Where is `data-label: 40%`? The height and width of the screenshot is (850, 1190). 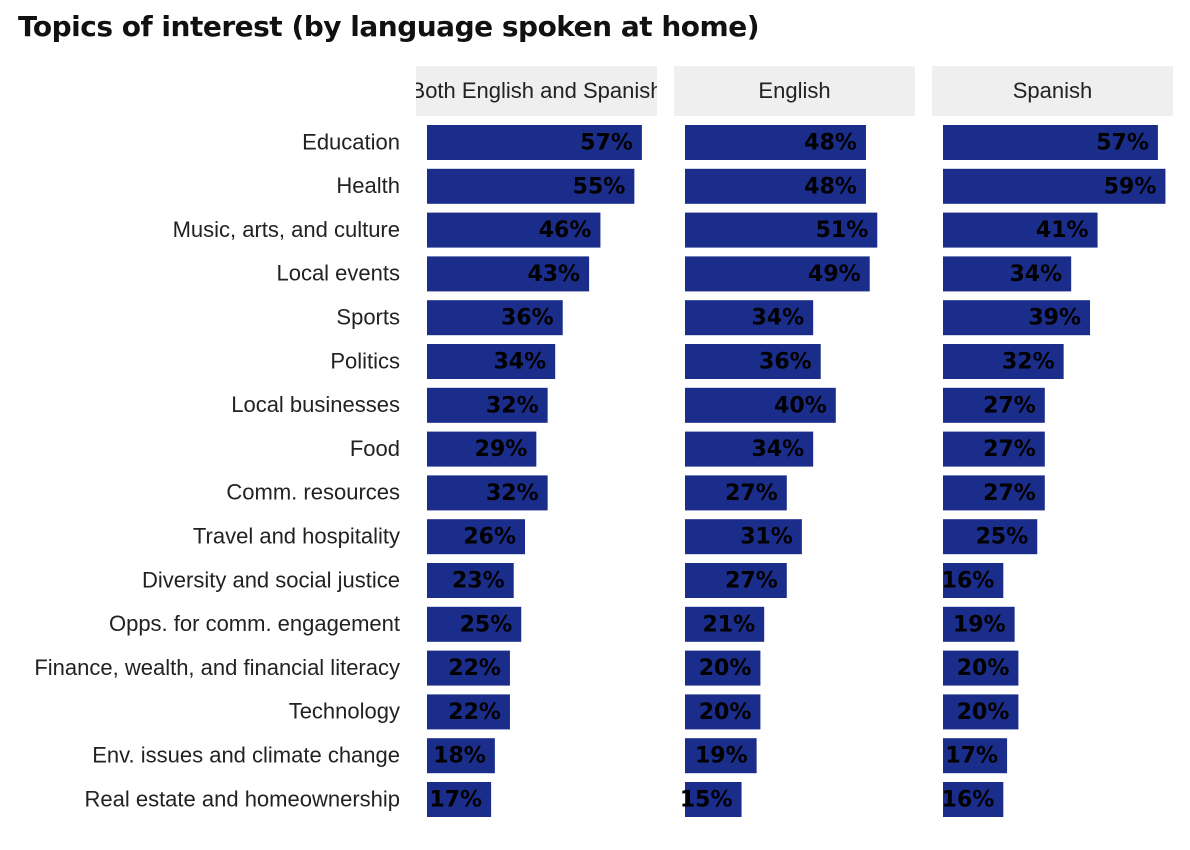
data-label: 40% is located at coordinates (800, 405).